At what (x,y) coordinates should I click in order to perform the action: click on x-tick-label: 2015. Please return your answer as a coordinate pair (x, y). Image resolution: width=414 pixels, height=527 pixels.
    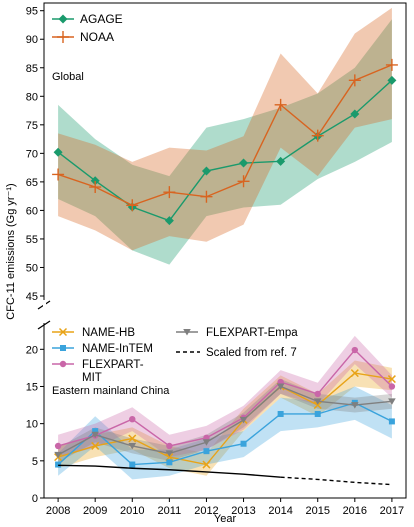
    Looking at the image, I should click on (317, 511).